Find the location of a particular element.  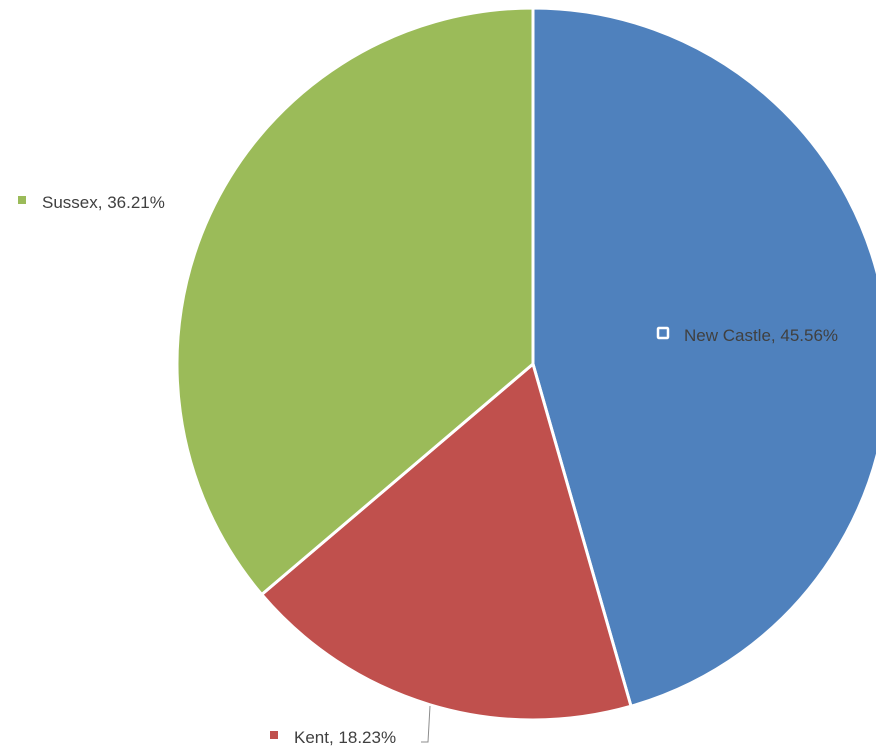

leader-lines is located at coordinates (426, 724).